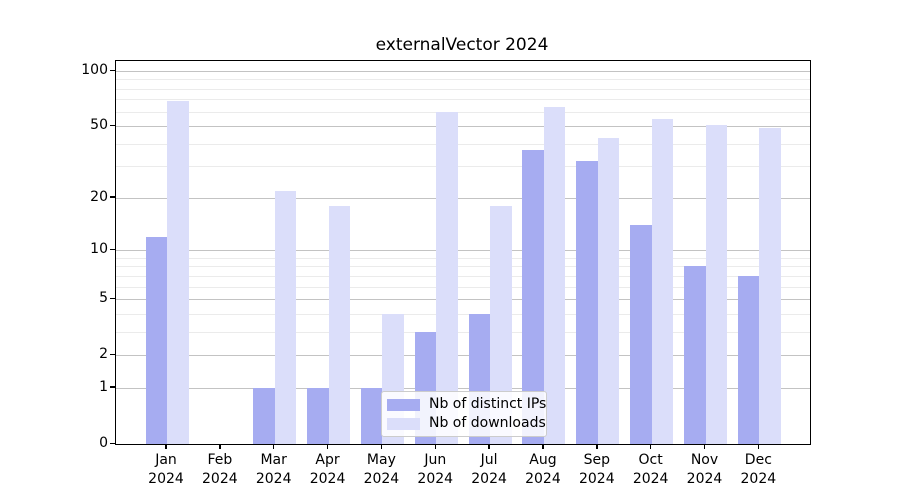  I want to click on y-tick-label: 10, so click(99, 249).